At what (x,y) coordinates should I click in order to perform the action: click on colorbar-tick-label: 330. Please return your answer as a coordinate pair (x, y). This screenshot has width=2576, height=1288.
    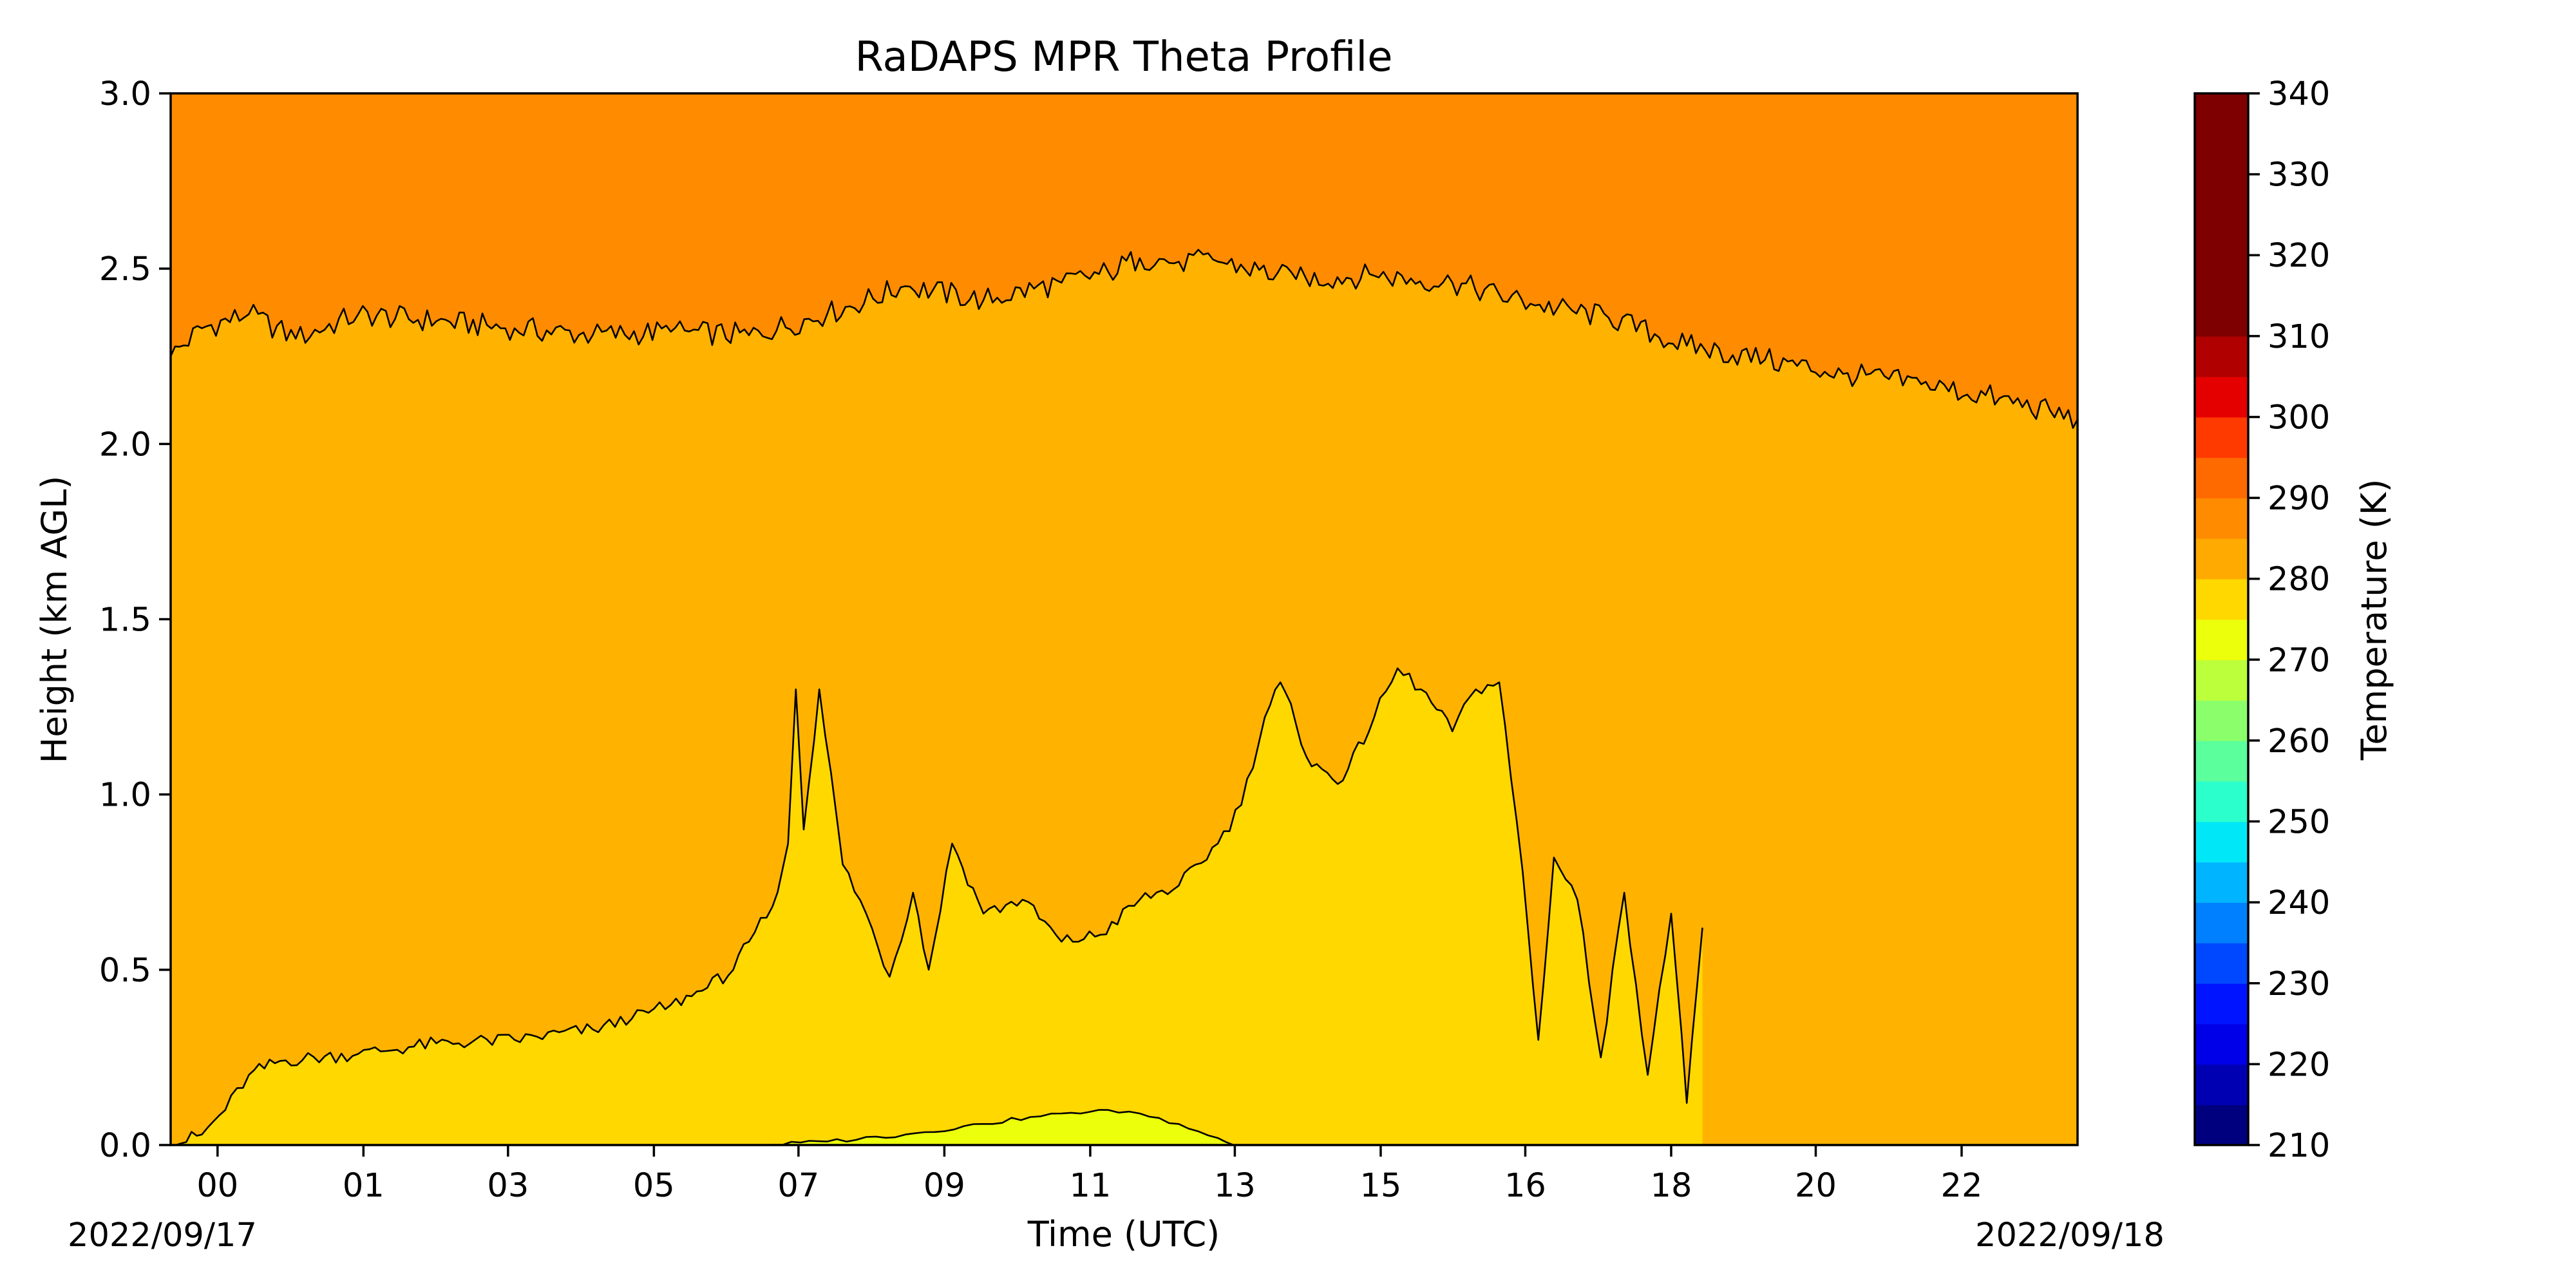
    Looking at the image, I should click on (2299, 175).